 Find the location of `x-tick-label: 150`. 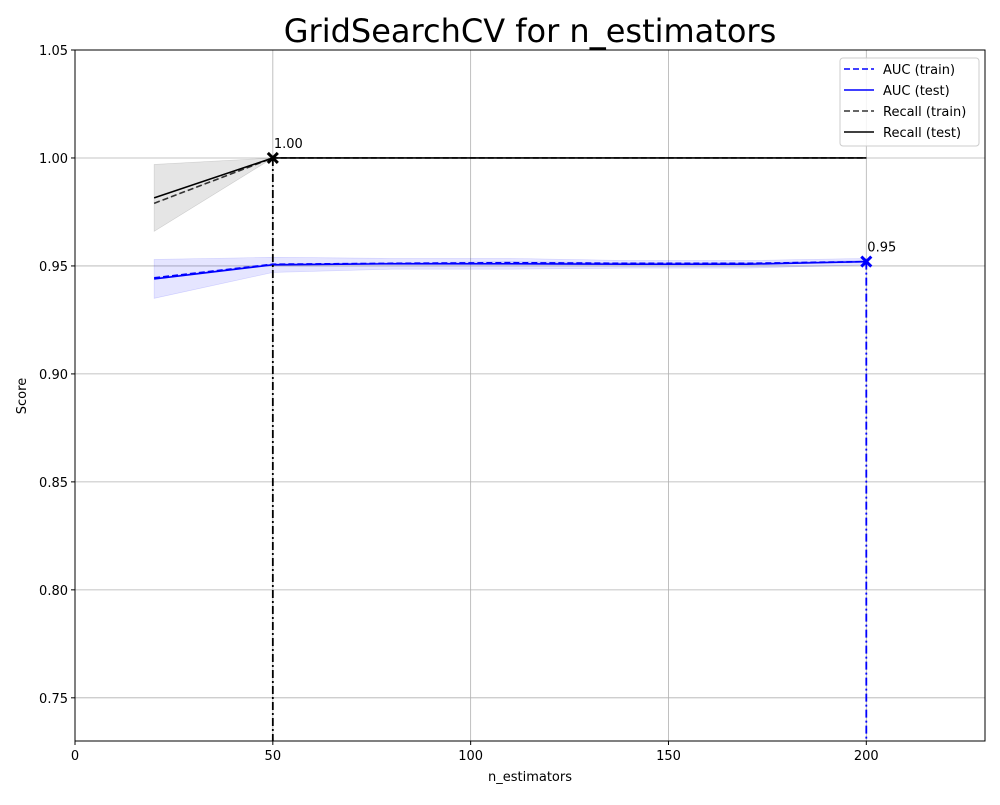

x-tick-label: 150 is located at coordinates (668, 756).